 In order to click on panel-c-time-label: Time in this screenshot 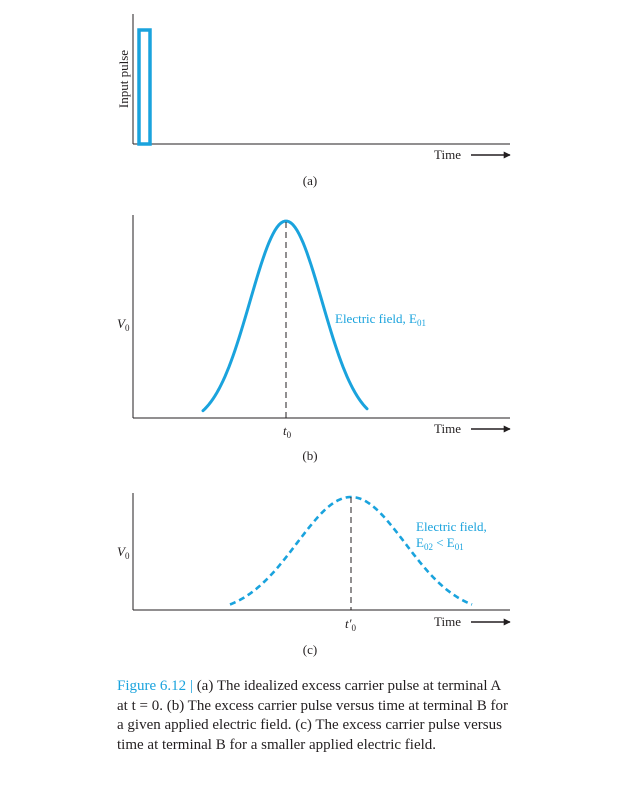, I will do `click(447, 621)`.